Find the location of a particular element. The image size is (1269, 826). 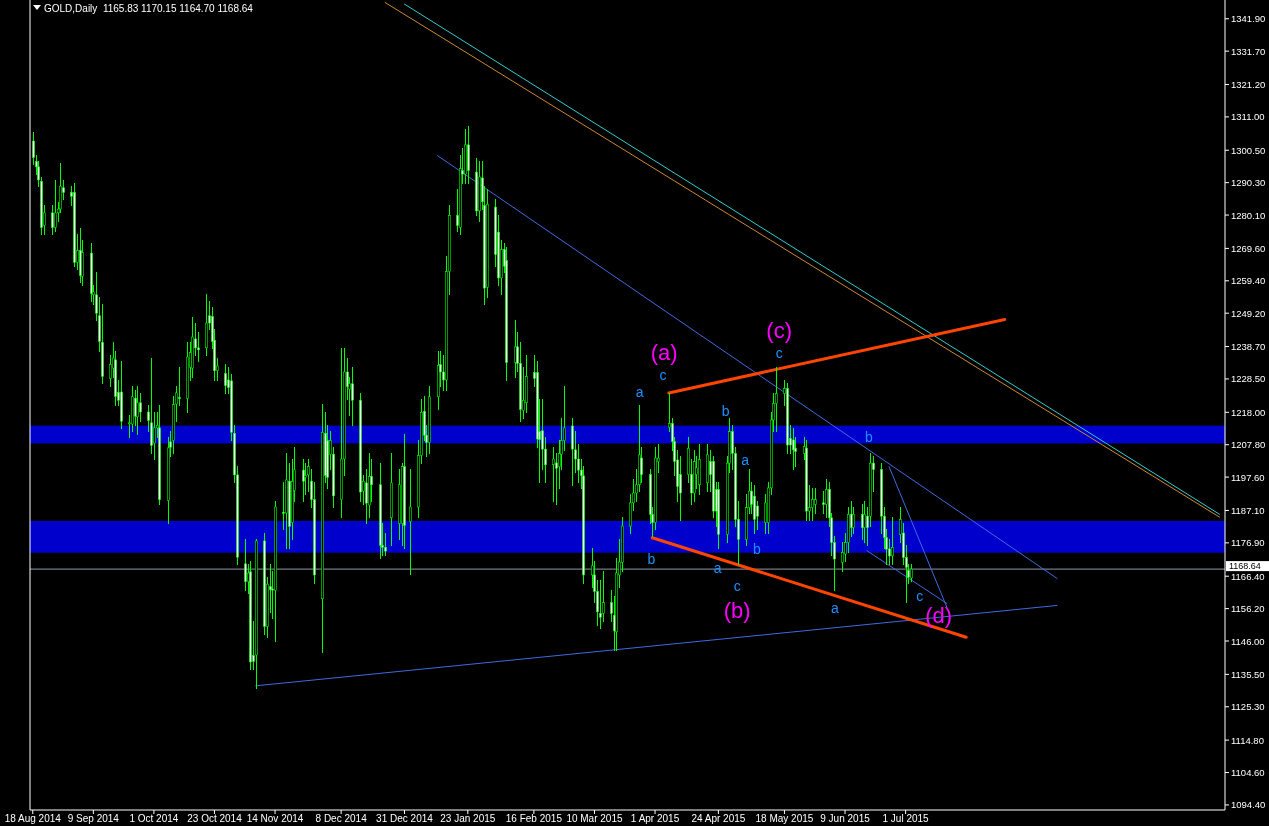

y-tick-label: 1135.50 is located at coordinates (1248, 674).